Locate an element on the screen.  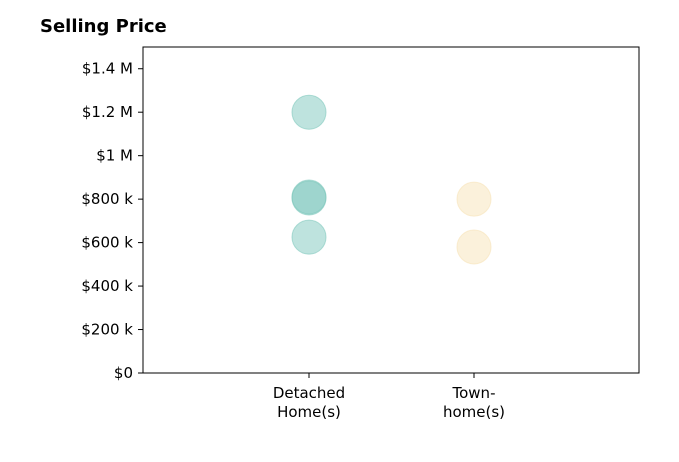
y-tick-label: $800 k is located at coordinates (107, 199).